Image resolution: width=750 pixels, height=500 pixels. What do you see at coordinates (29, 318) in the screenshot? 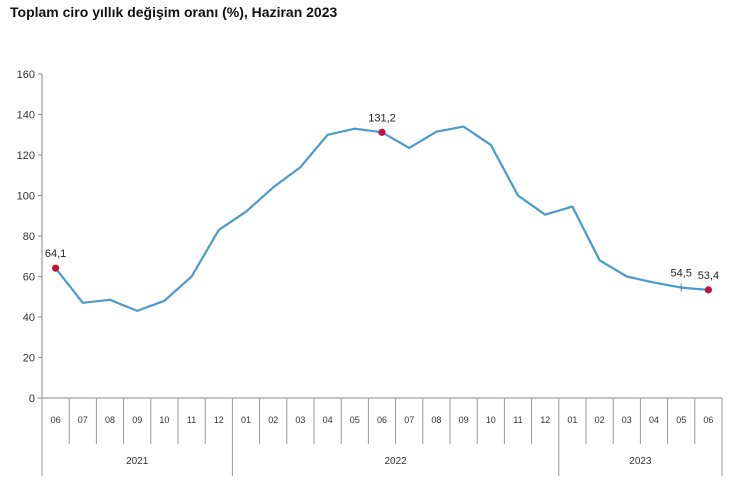
I see `y-tick-label: 40` at bounding box center [29, 318].